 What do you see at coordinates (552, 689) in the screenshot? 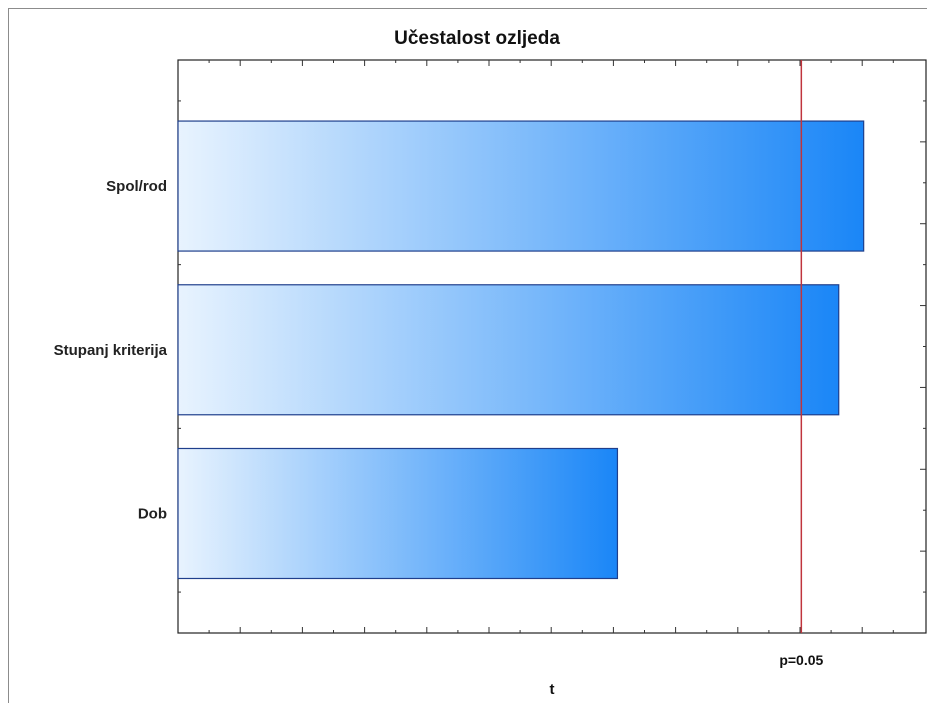
I see `x-axis-title: t` at bounding box center [552, 689].